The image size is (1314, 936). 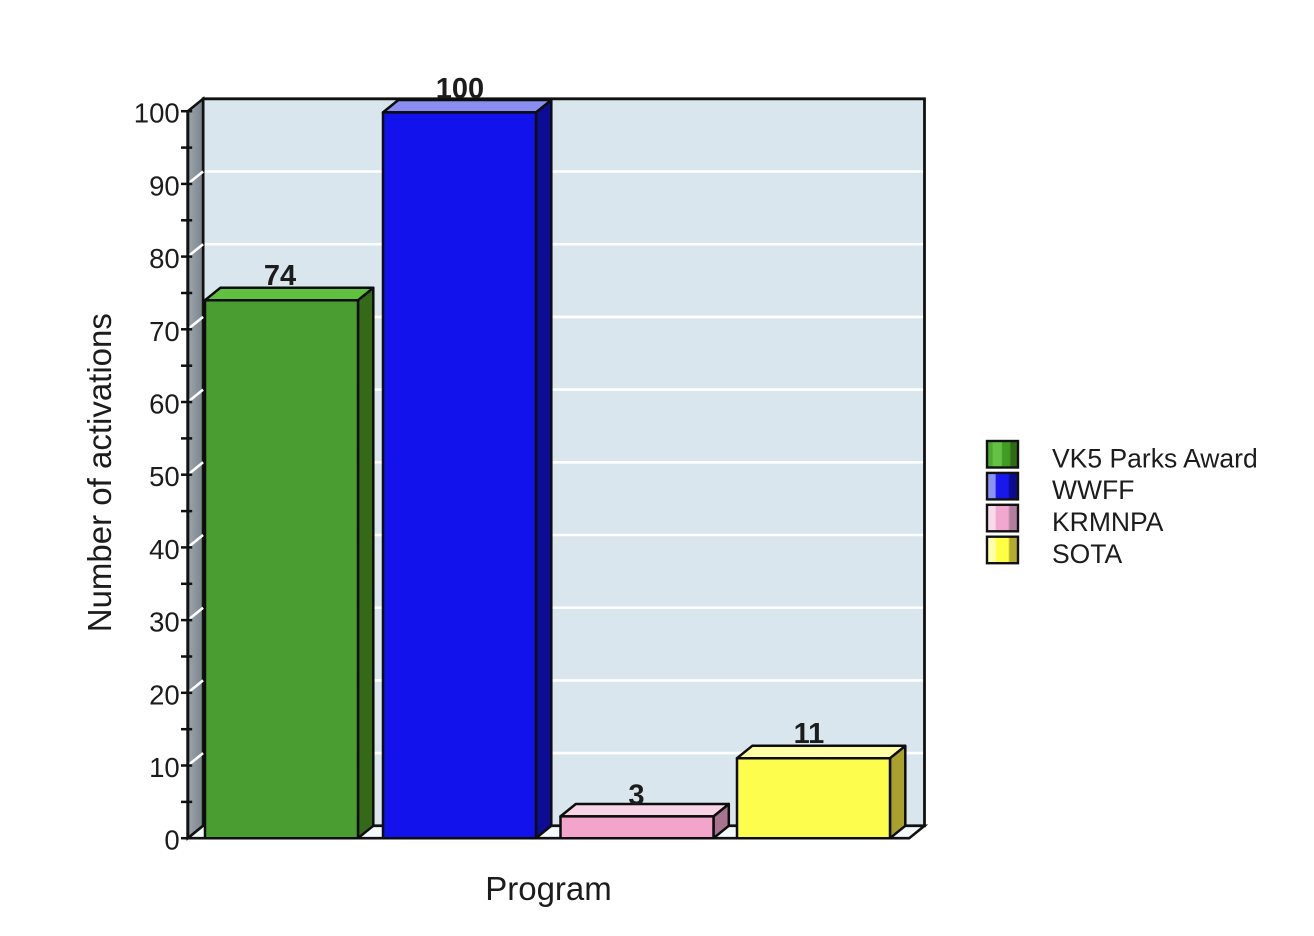 I want to click on svg-text: KRMNPA, so click(x=1108, y=522).